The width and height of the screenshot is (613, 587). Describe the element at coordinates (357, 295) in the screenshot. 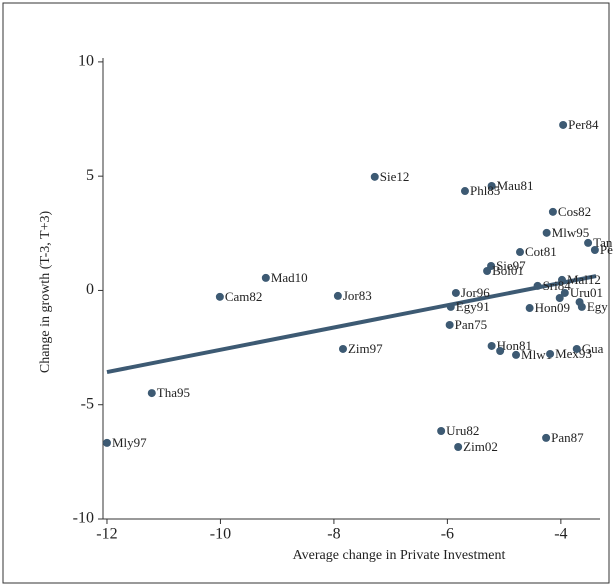

I see `point-label: Jor83` at that location.